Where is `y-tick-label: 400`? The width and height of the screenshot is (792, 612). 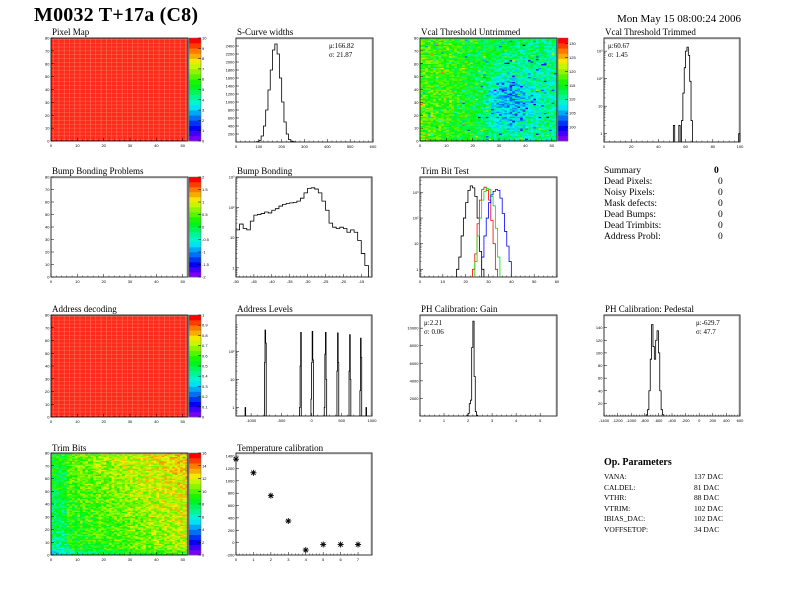 y-tick-label: 400 is located at coordinates (231, 126).